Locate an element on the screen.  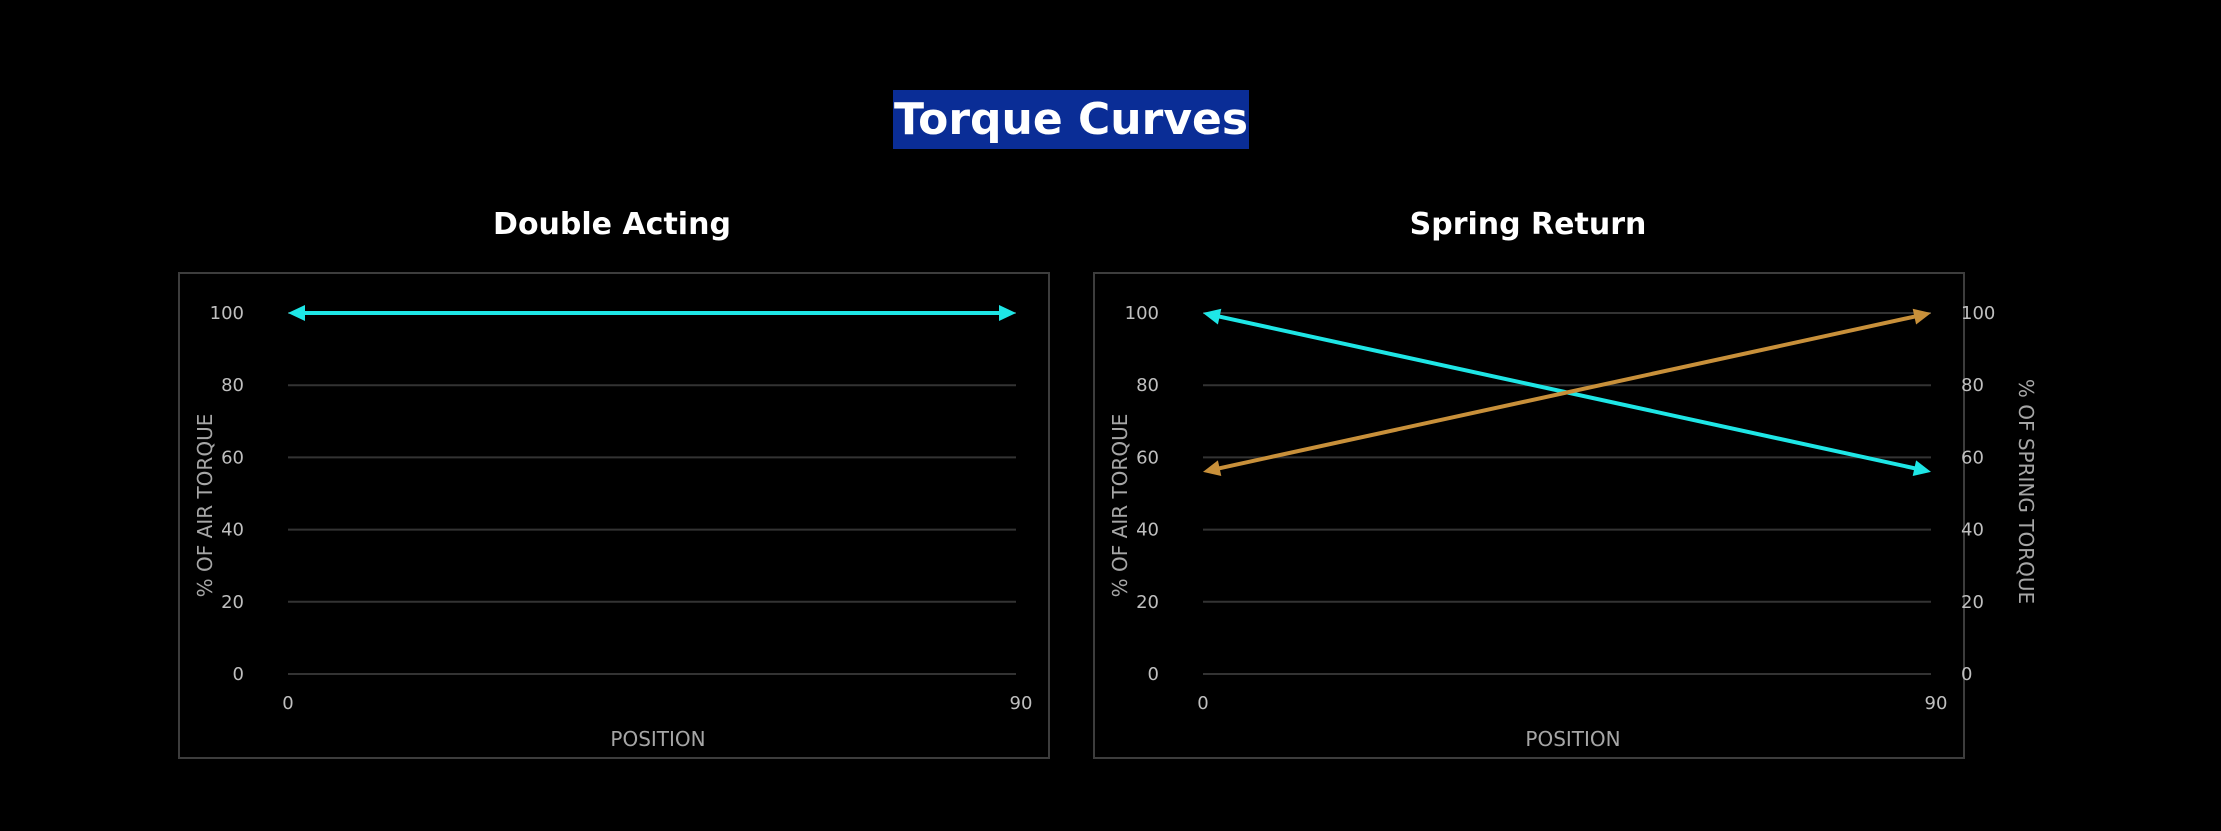
y2-tick-label: 40 is located at coordinates (1972, 530).